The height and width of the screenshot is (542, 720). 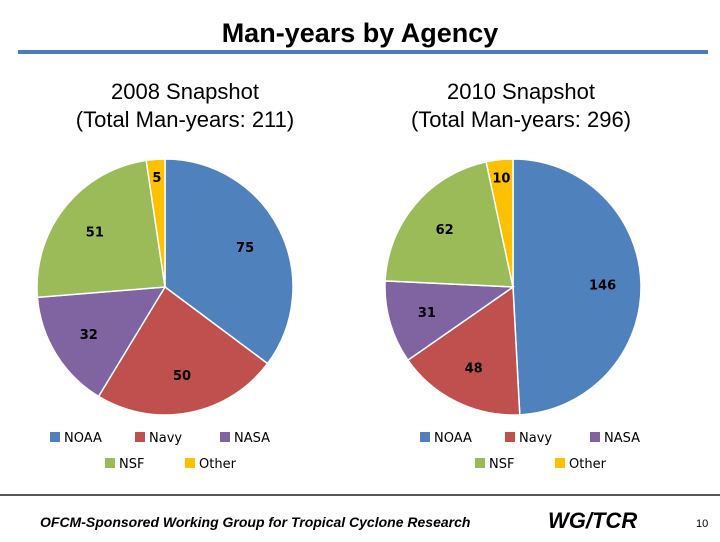 I want to click on chart-2010-title-line1: 2010 Snapshot, so click(x=521, y=91).